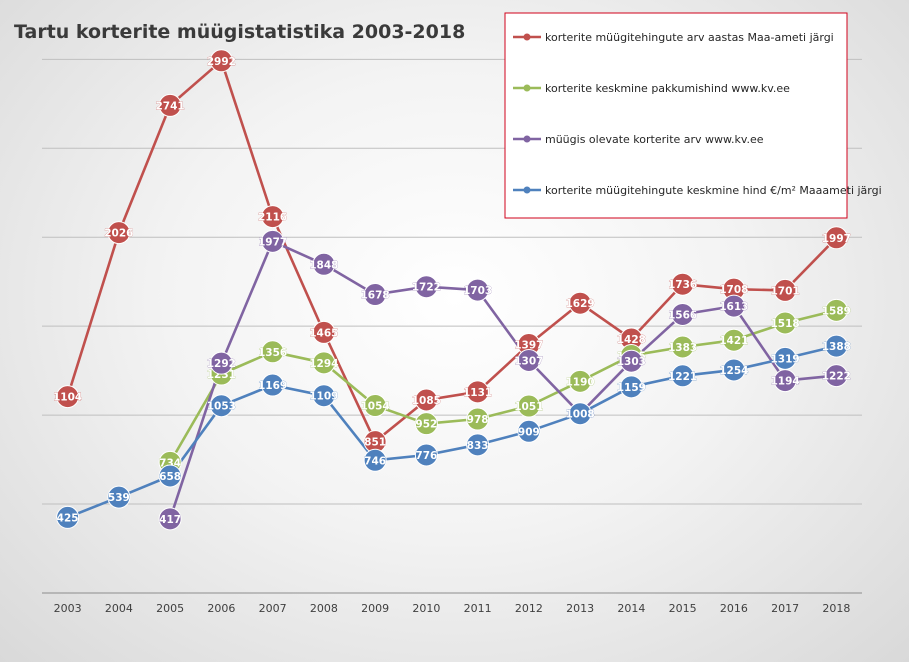 The width and height of the screenshot is (909, 662). What do you see at coordinates (734, 608) in the screenshot?
I see `x-tick-label: 2016` at bounding box center [734, 608].